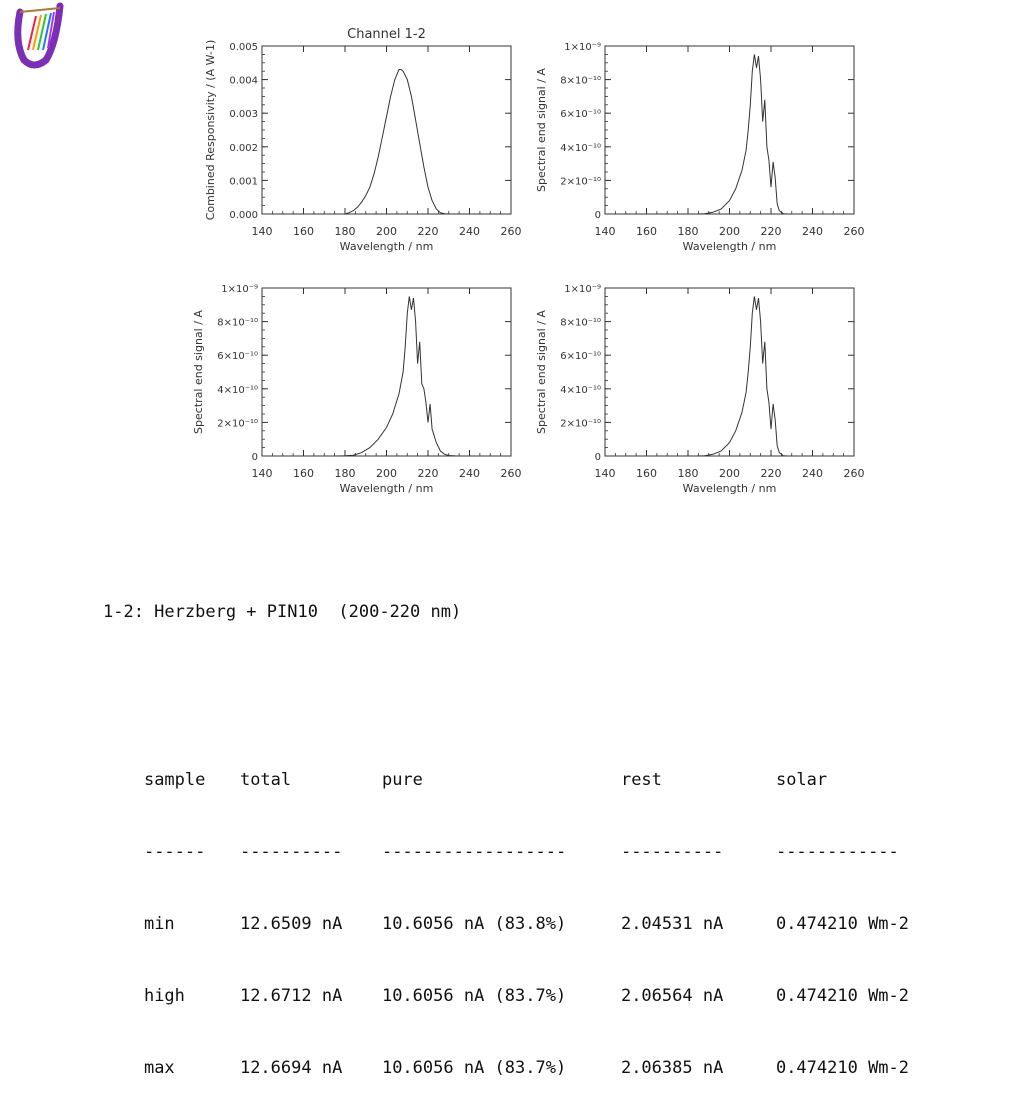 This screenshot has height=1104, width=1024. What do you see at coordinates (386, 34) in the screenshot?
I see `chart-title: Channel 1-2` at bounding box center [386, 34].